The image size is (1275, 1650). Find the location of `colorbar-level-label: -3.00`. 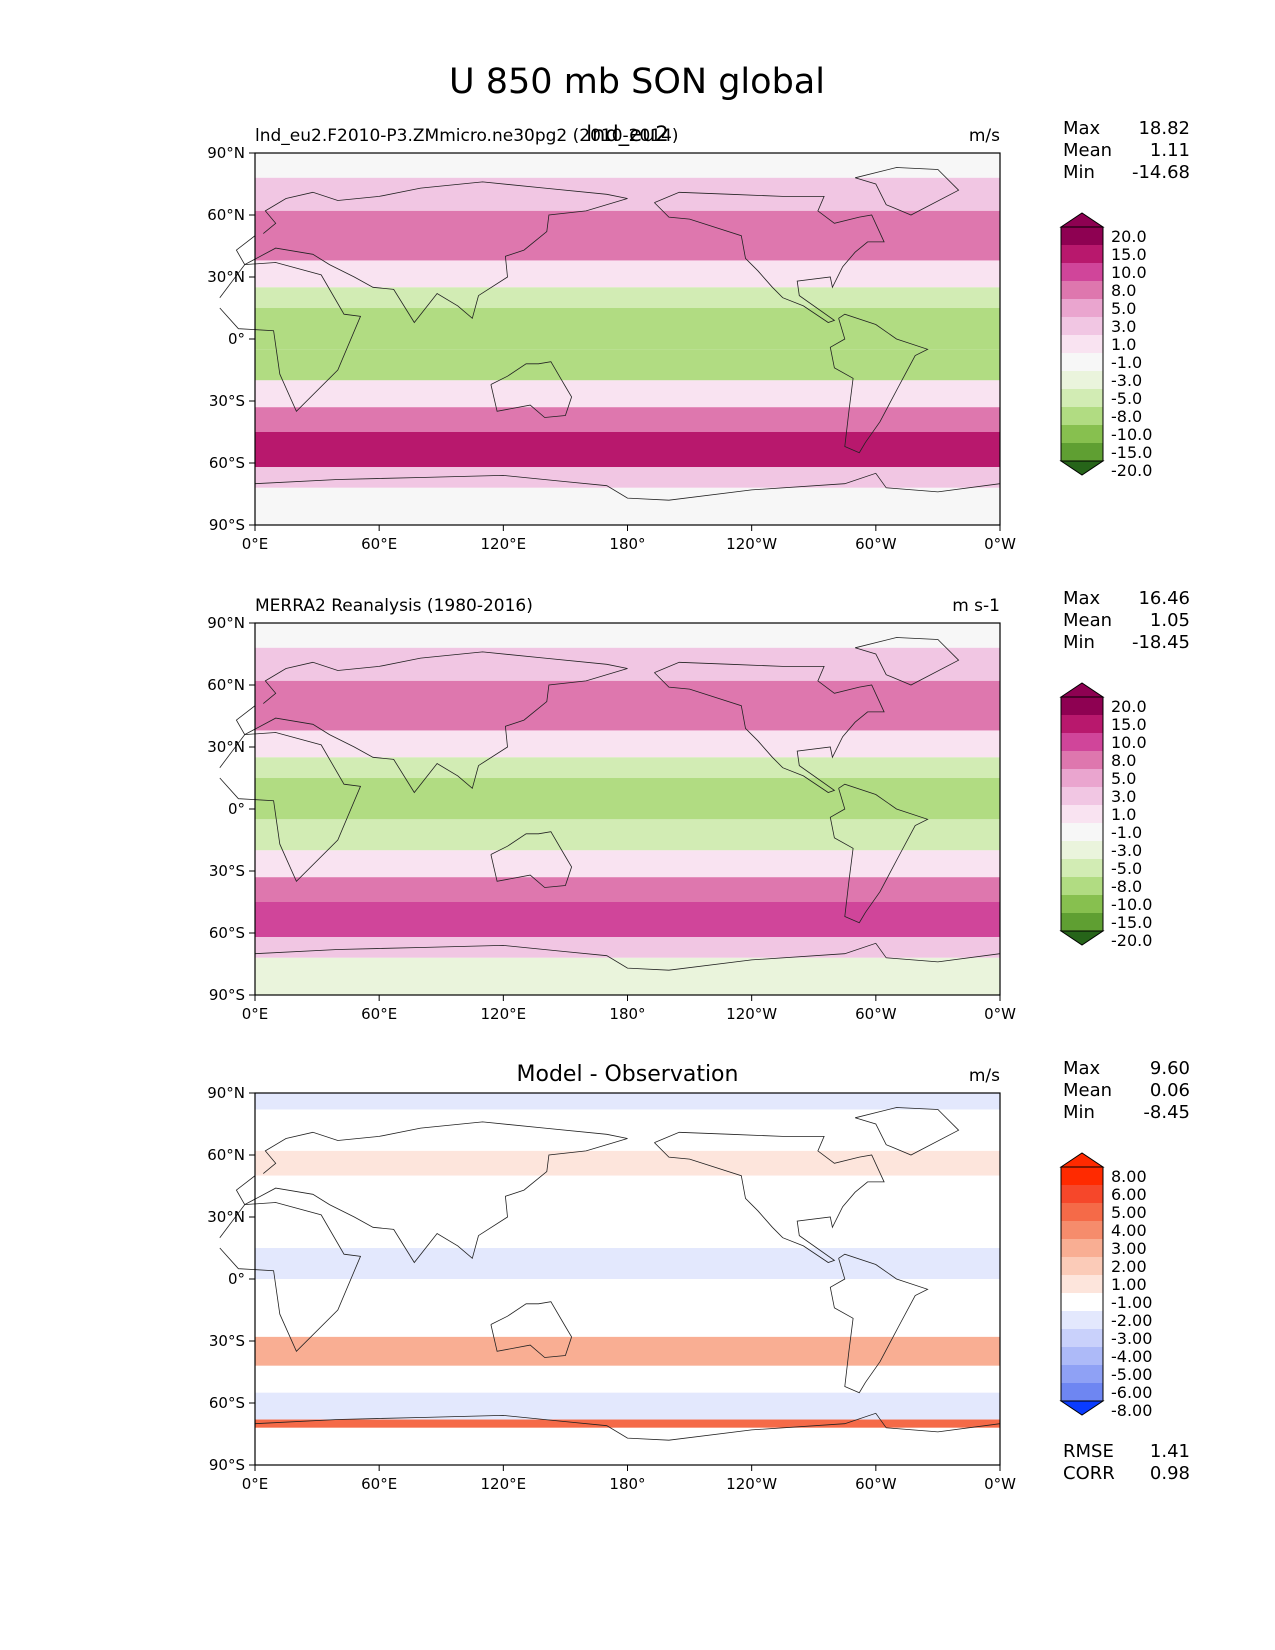

colorbar-level-label: -3.00 is located at coordinates (1131, 1338).